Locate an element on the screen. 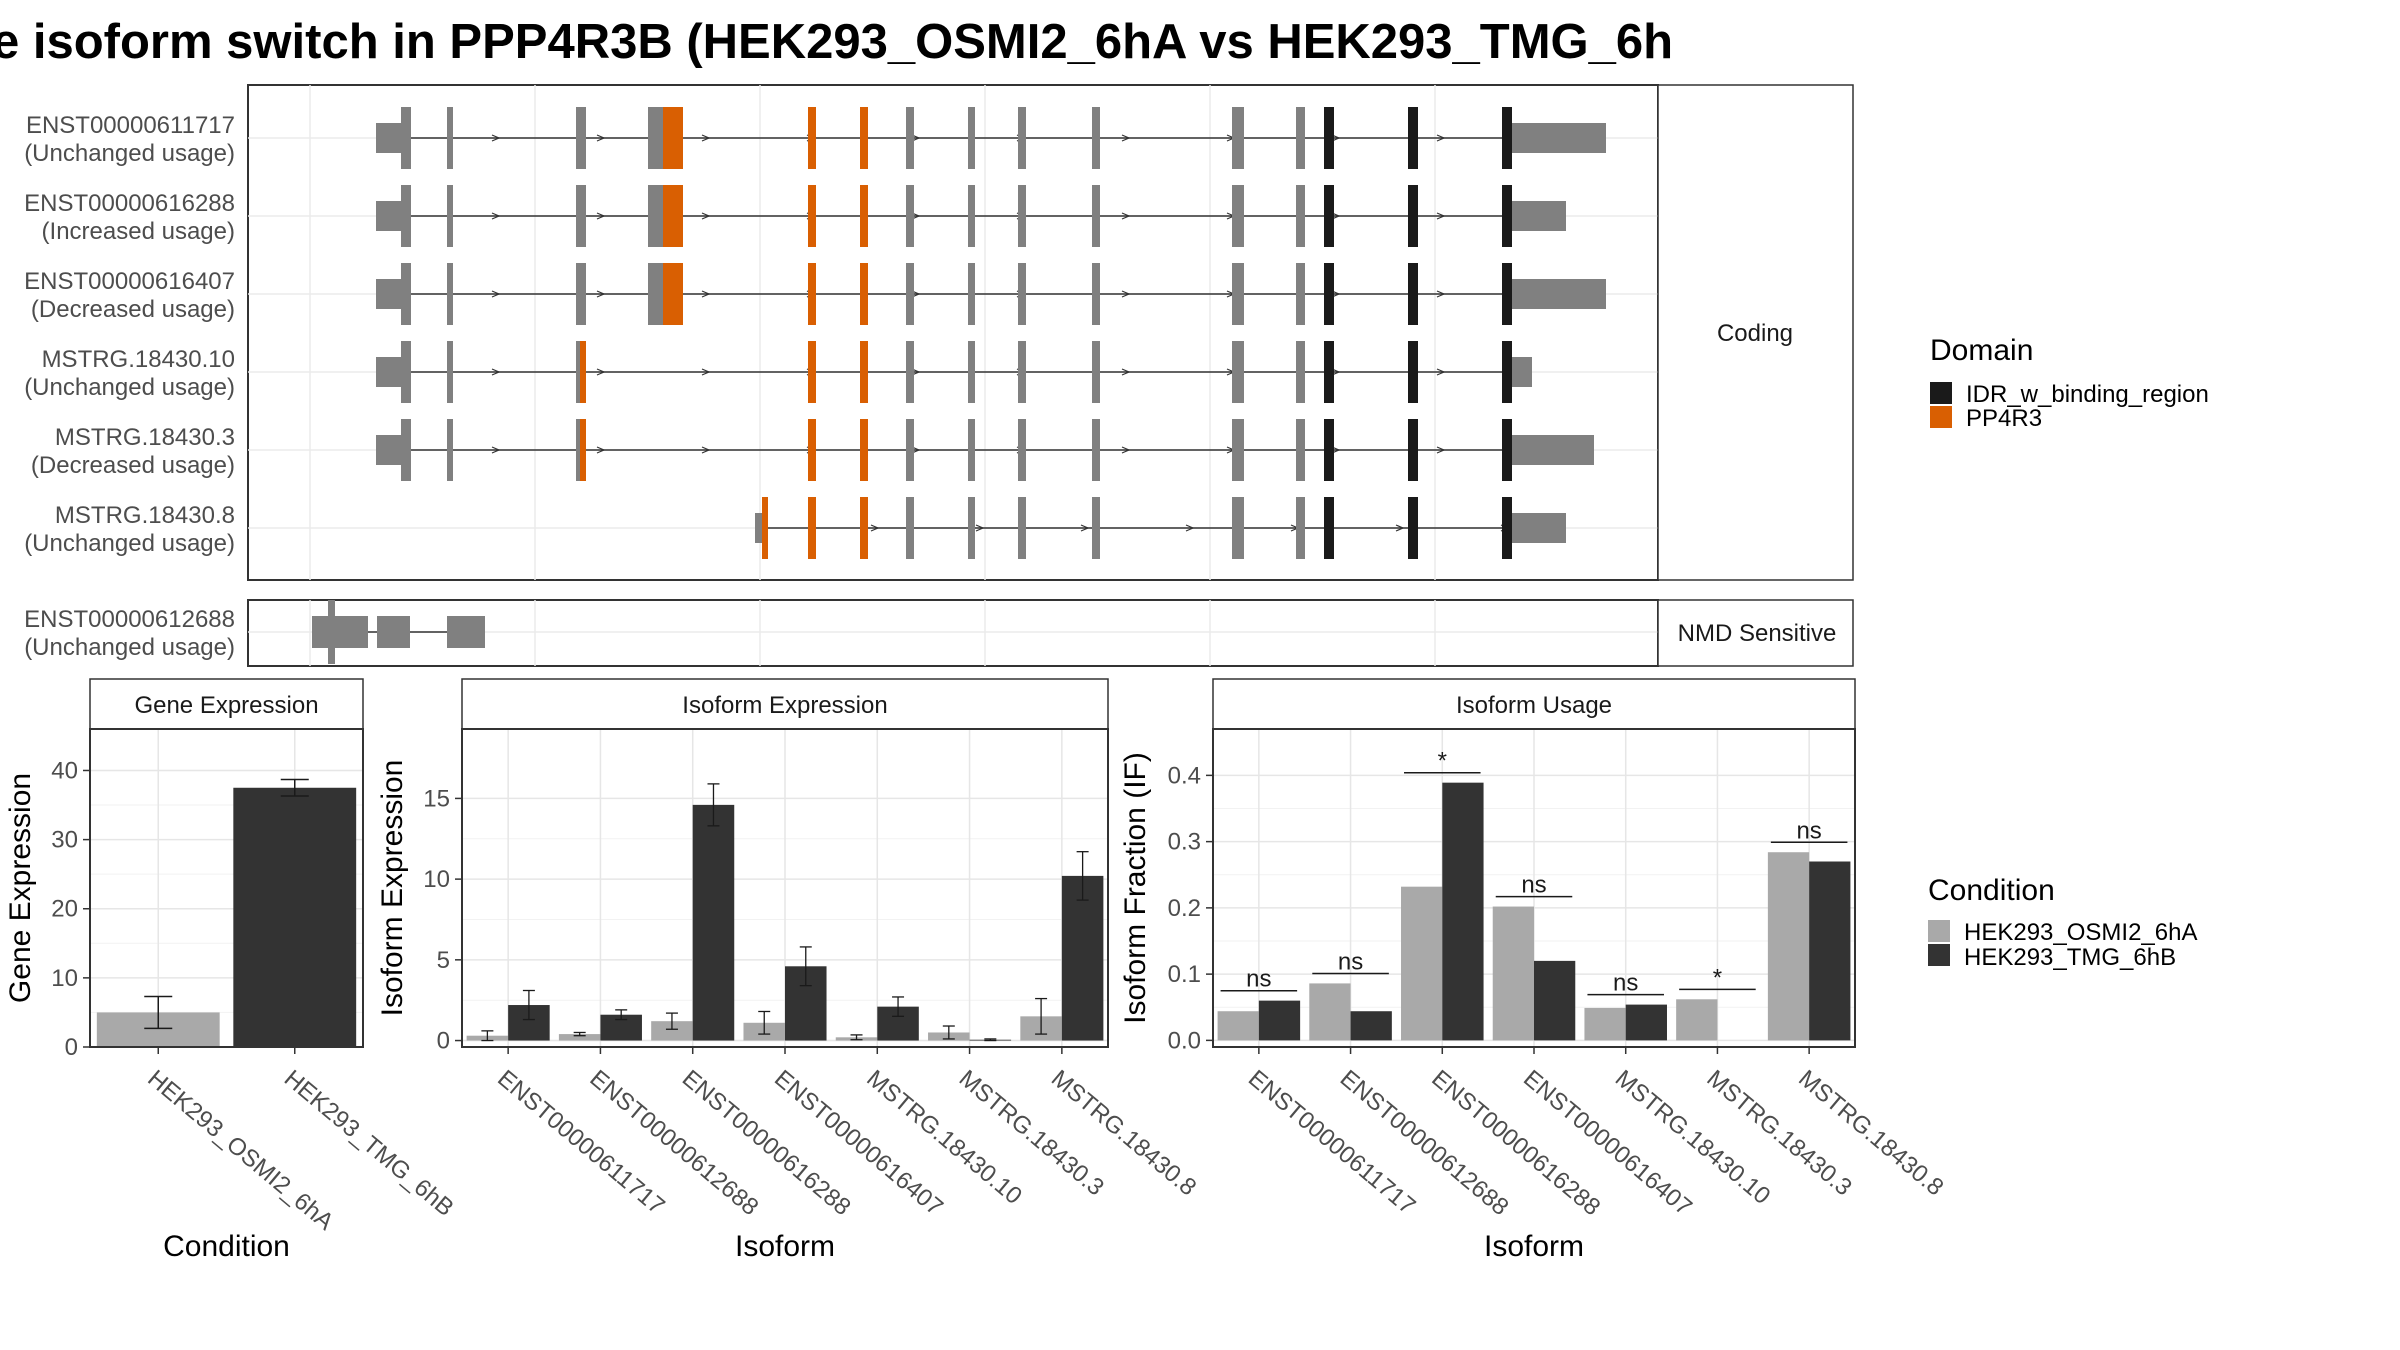 This screenshot has width=2400, height=1350. y-axis-title: Isoform Fraction (IF) is located at coordinates (1135, 888).